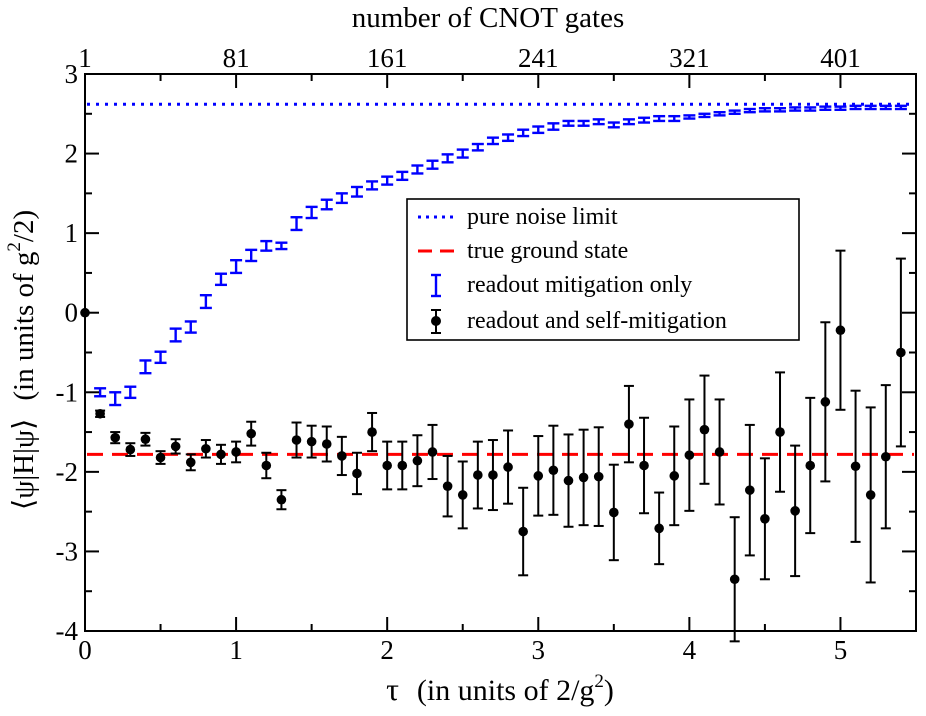 Image resolution: width=926 pixels, height=716 pixels. Describe the element at coordinates (85, 58) in the screenshot. I see `top-tick-label: 1` at that location.